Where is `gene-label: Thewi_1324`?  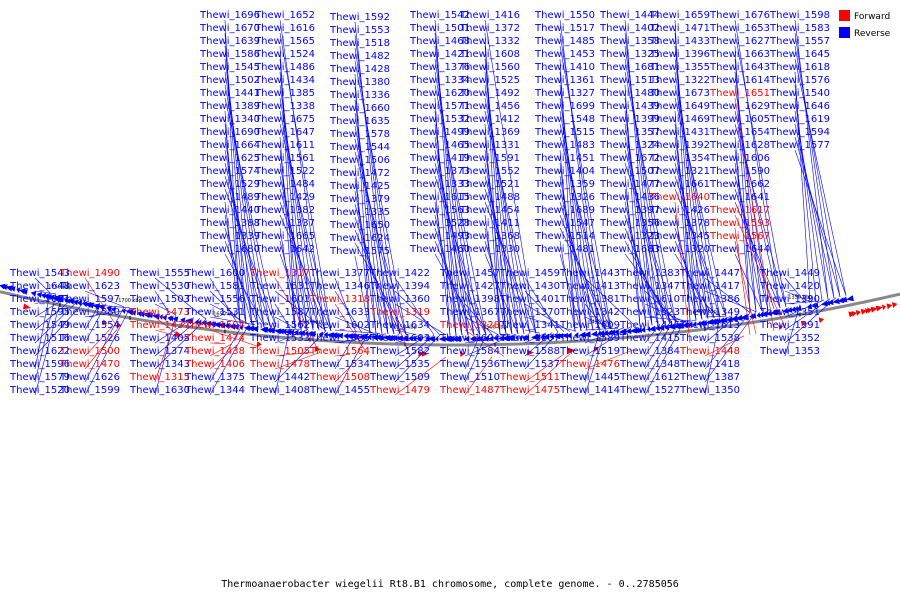 gene-label: Thewi_1324 is located at coordinates (629, 145).